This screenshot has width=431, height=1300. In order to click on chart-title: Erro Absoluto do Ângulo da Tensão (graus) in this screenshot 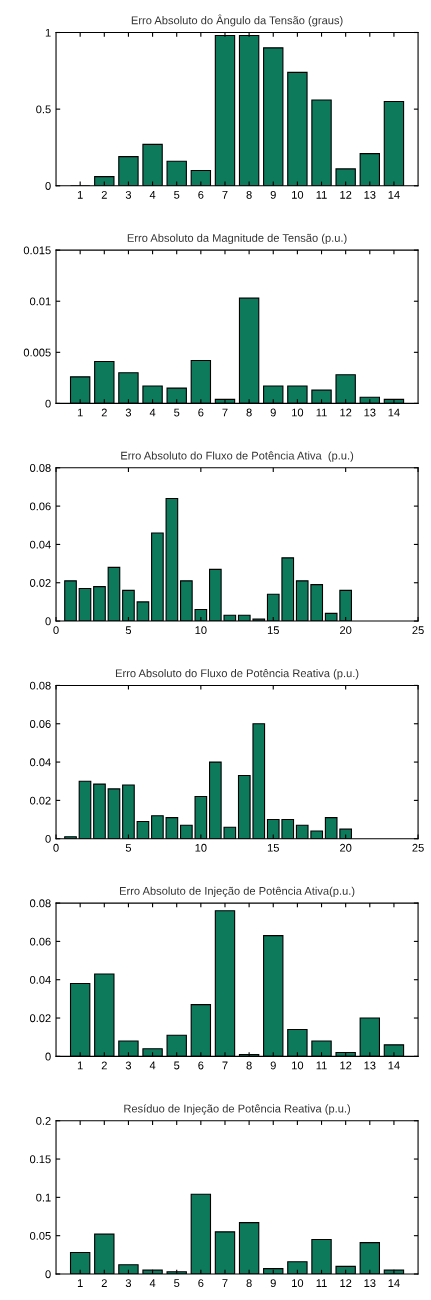, I will do `click(237, 20)`.